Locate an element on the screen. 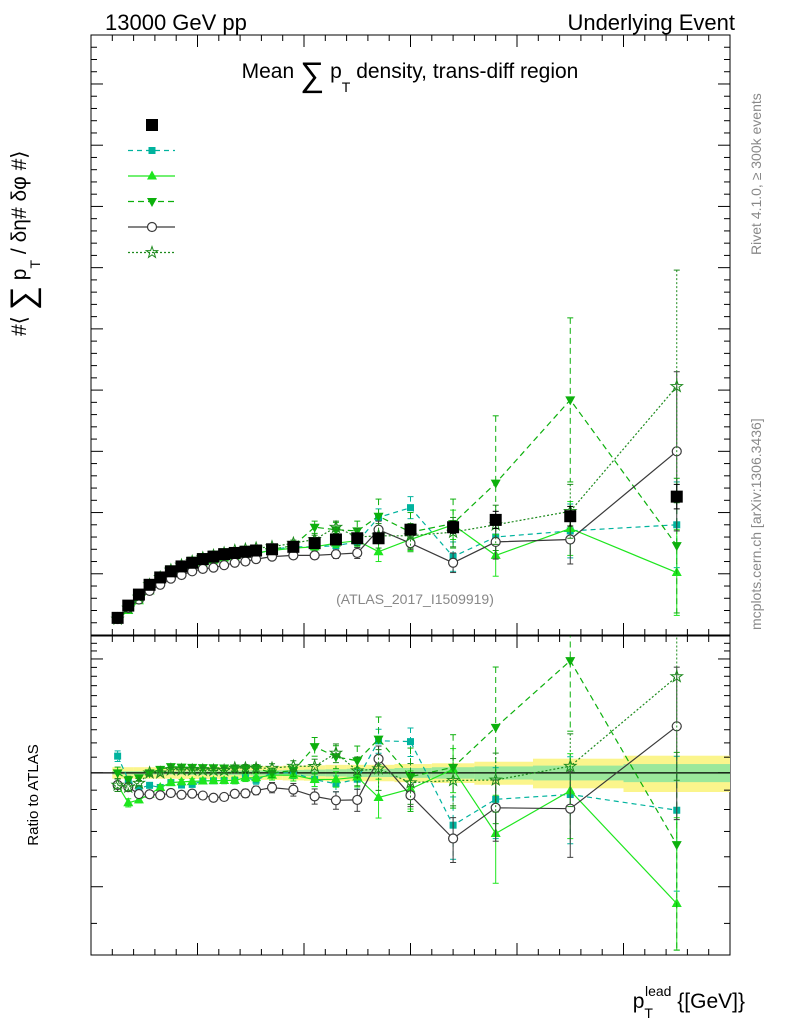  rivet-label: Rivet 4.1.0, ≥ 300k events is located at coordinates (756, 174).